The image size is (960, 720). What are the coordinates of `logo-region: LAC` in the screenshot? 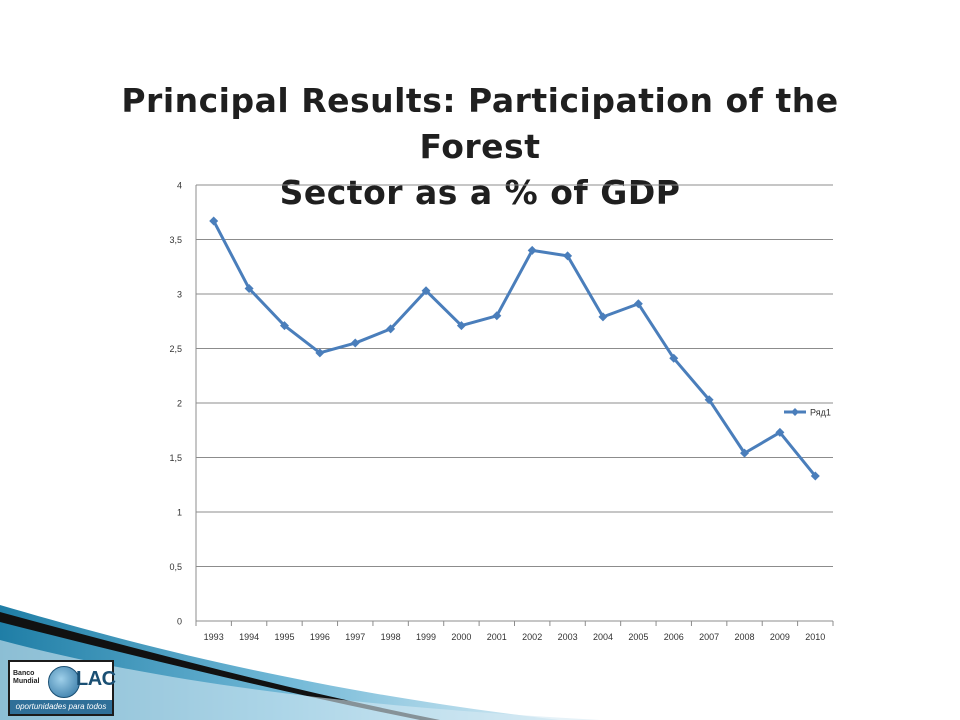 It's located at (96, 679).